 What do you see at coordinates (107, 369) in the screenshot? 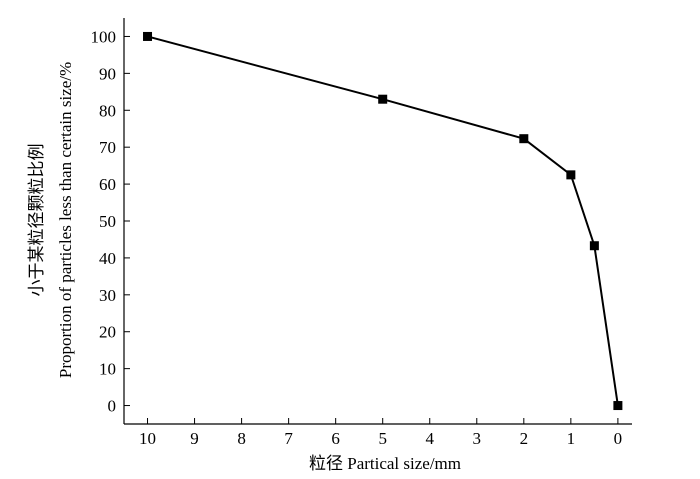
I see `y-tick-label: 10` at bounding box center [107, 369].